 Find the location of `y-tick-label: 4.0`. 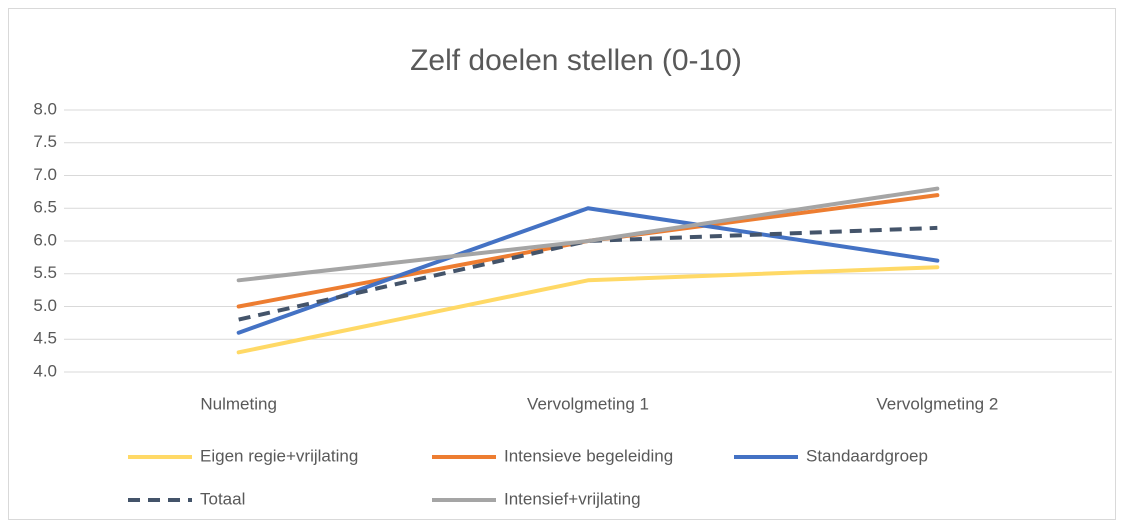

y-tick-label: 4.0 is located at coordinates (45, 370).